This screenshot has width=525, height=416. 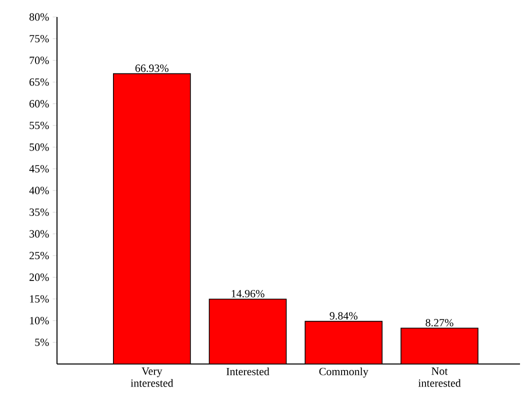 I want to click on y-tick-label: 55%, so click(x=39, y=126).